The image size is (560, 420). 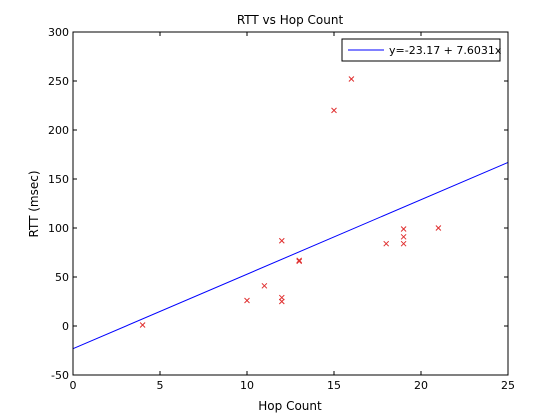 I want to click on legend: y=-23.17 + 7.6031x, so click(x=421, y=50).